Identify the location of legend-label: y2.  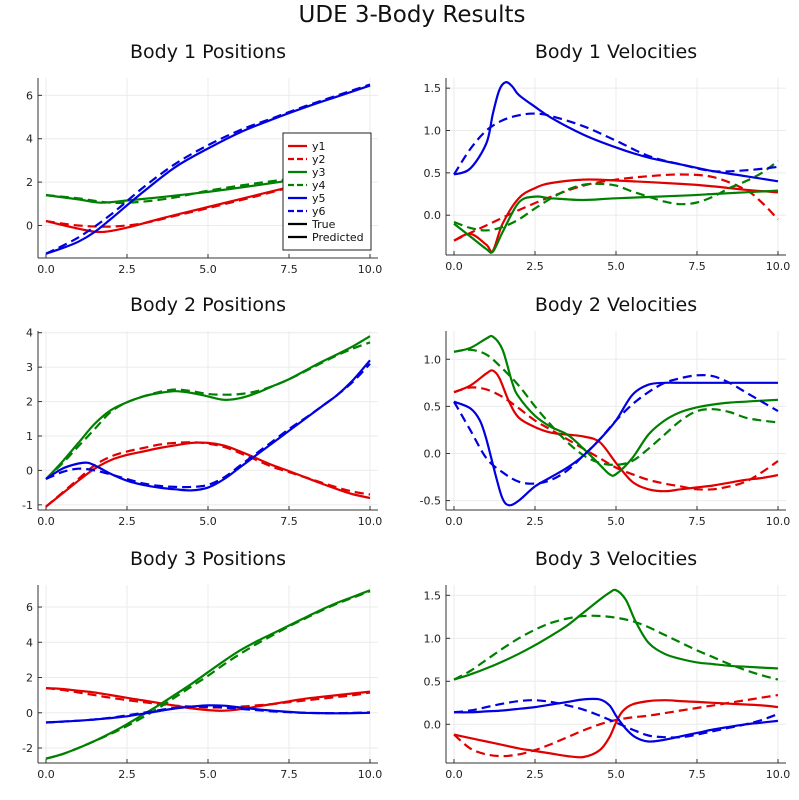
(319, 159).